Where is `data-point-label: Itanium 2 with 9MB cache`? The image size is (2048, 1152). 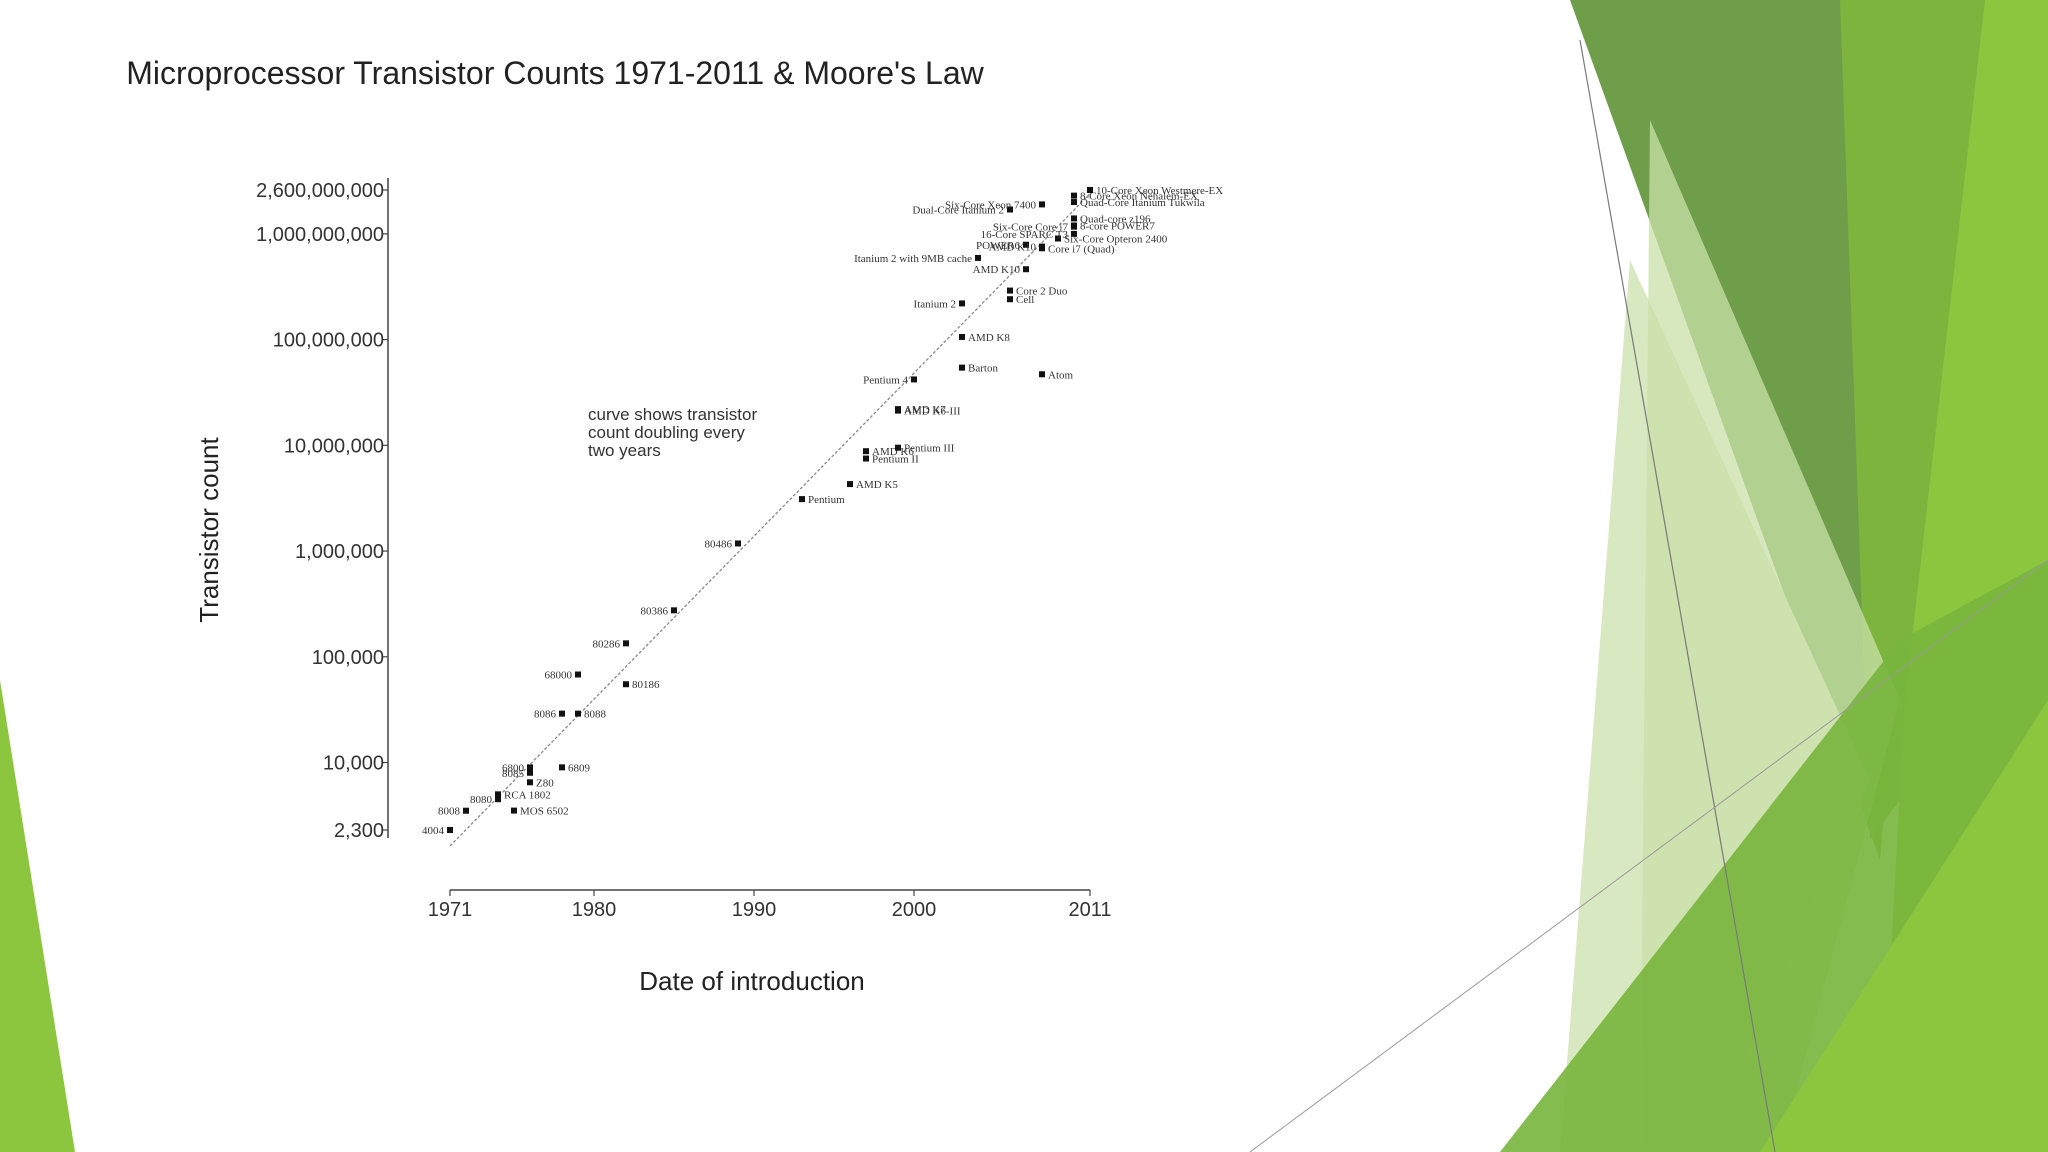
data-point-label: Itanium 2 with 9MB cache is located at coordinates (913, 259).